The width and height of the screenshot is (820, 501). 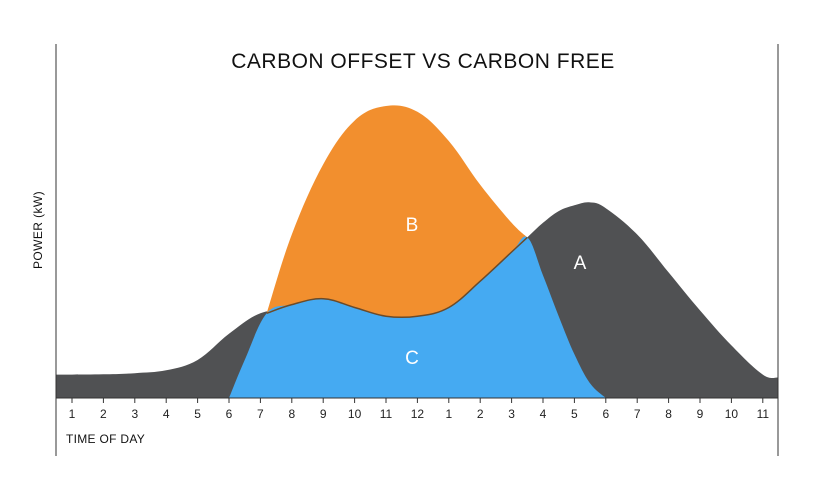 I want to click on x-tick-label: 12, so click(x=418, y=414).